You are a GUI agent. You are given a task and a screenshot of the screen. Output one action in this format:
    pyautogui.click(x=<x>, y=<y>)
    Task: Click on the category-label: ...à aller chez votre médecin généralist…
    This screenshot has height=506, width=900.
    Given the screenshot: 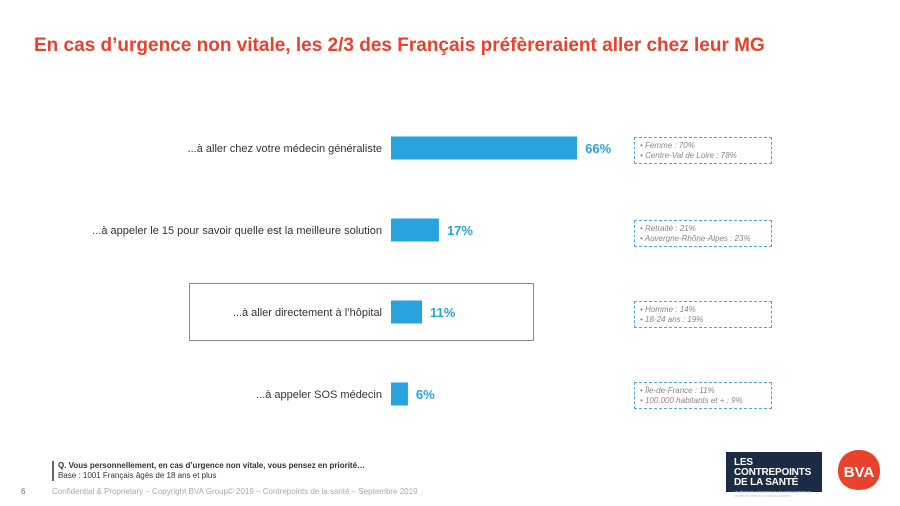 What is the action you would take?
    pyautogui.click(x=285, y=149)
    